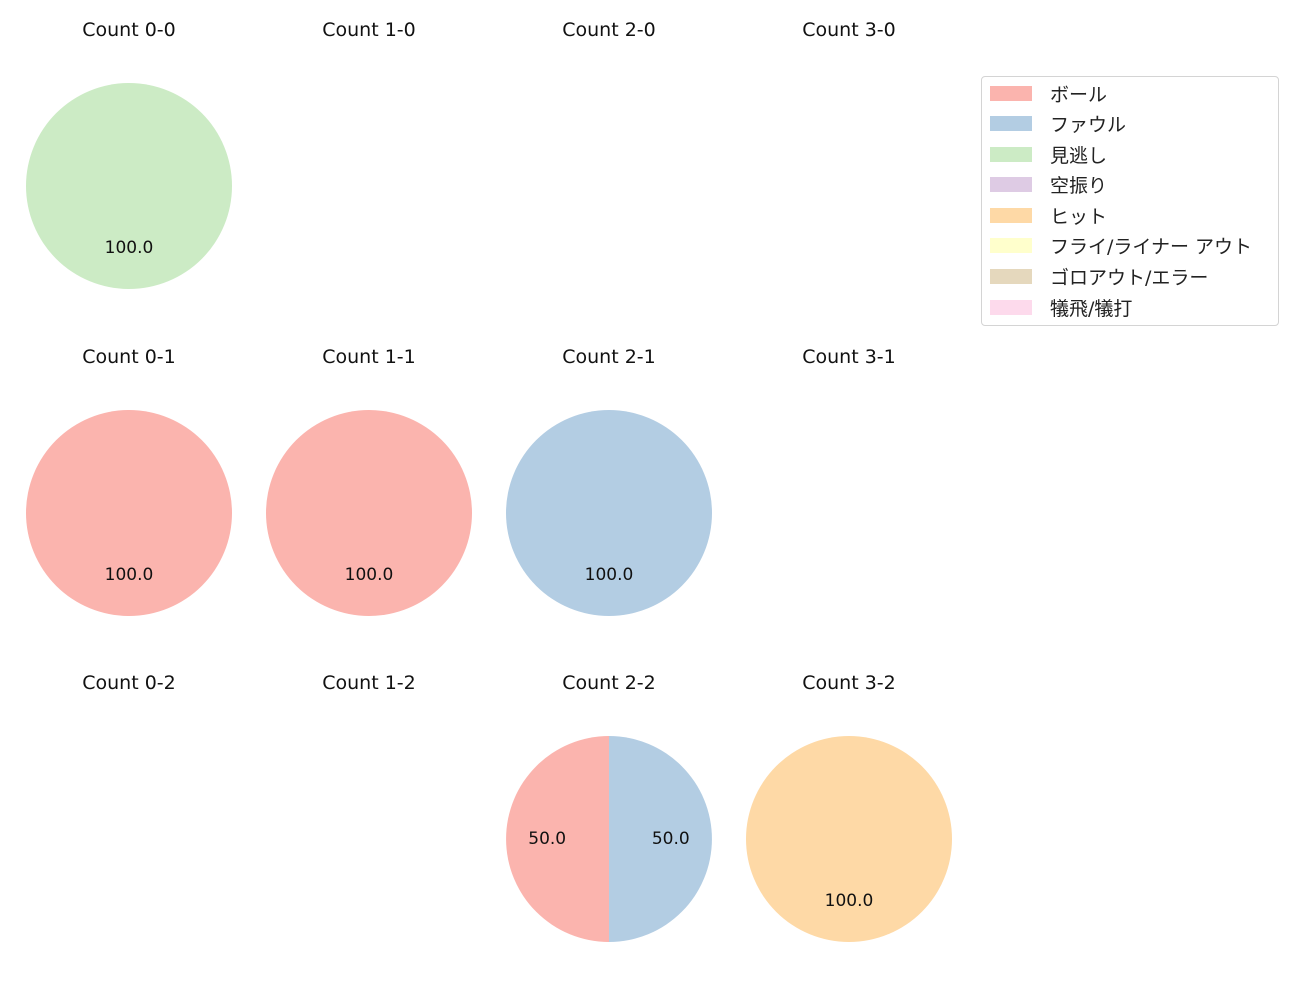 The height and width of the screenshot is (1000, 1300). What do you see at coordinates (129, 30) in the screenshot?
I see `panel-title: Count 0-0` at bounding box center [129, 30].